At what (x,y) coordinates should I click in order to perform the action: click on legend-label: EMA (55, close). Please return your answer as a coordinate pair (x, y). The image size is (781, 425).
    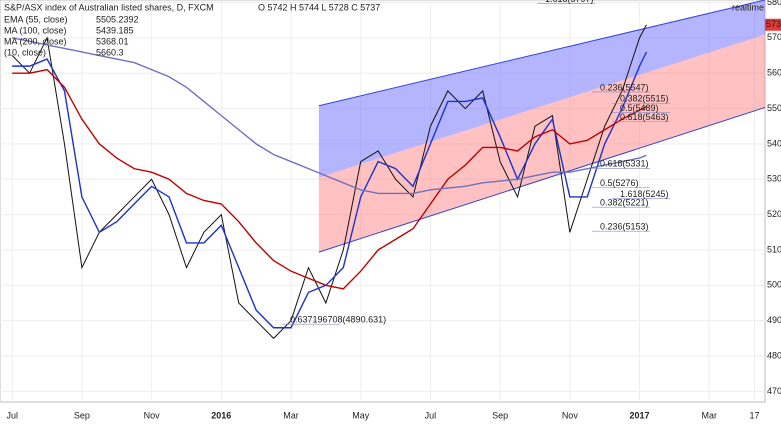
    Looking at the image, I should click on (36, 19).